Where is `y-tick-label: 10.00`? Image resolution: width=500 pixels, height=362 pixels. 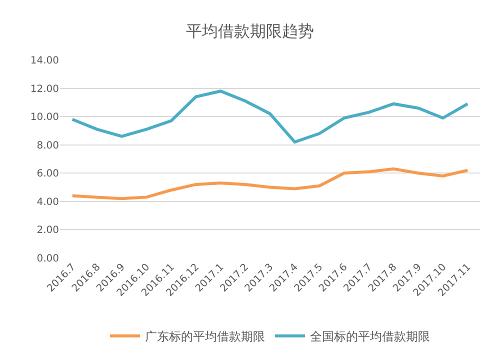 y-tick-label: 10.00 is located at coordinates (44, 118).